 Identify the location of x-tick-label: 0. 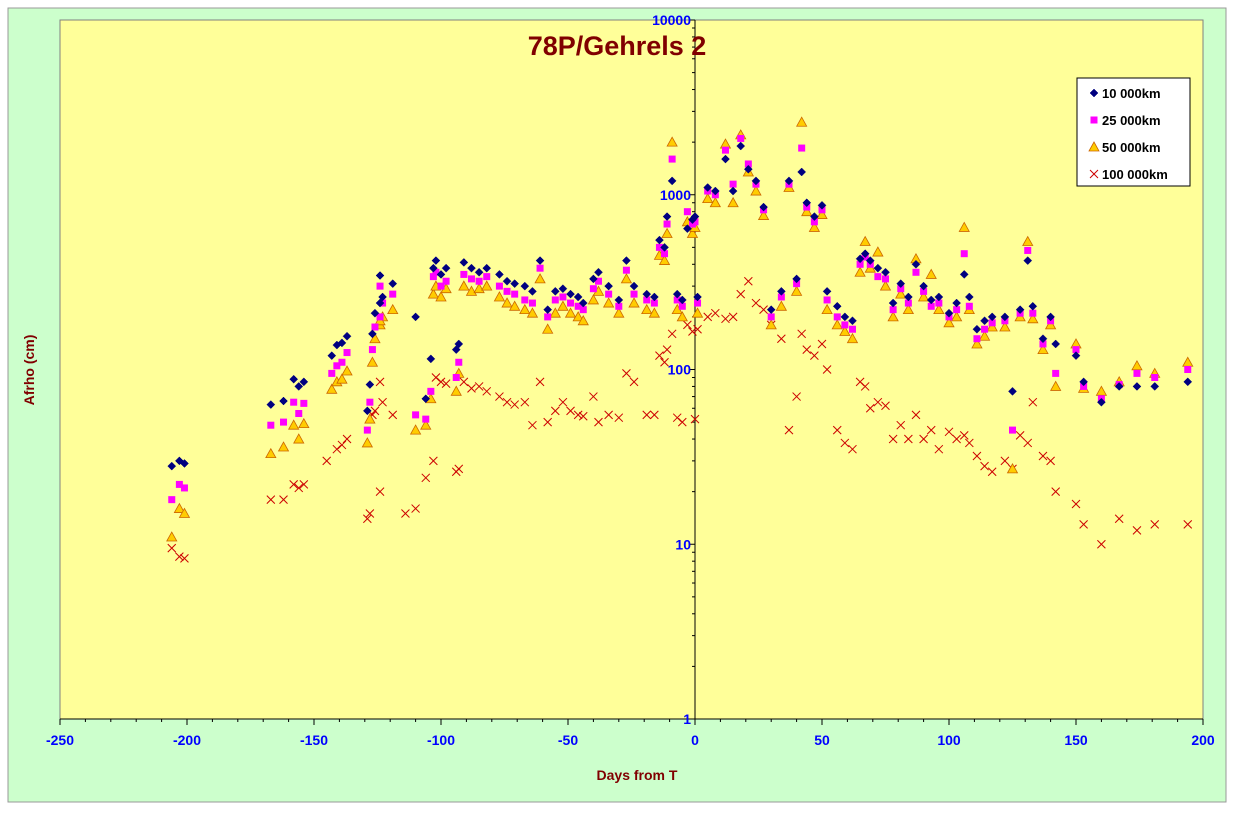
(695, 740).